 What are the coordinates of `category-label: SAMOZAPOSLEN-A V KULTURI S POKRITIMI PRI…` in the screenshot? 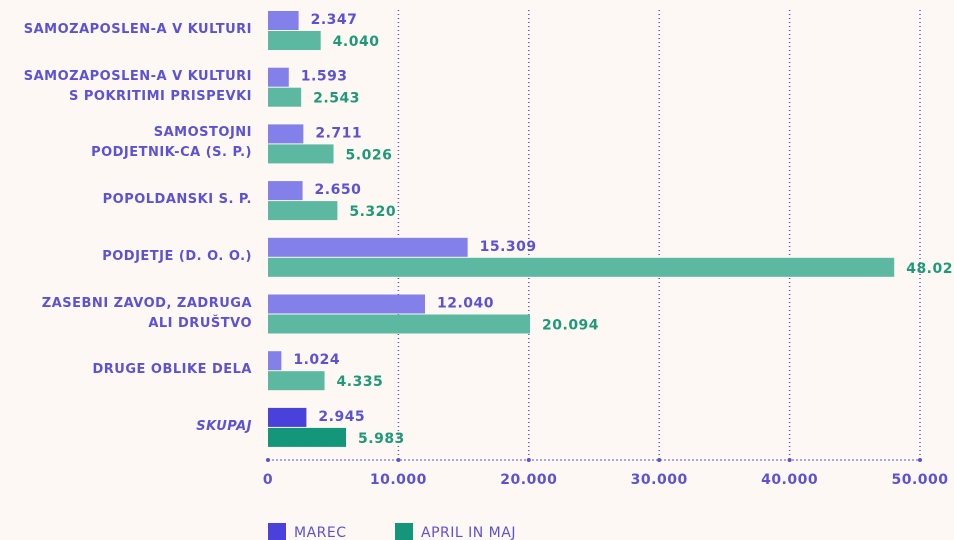 It's located at (137, 86).